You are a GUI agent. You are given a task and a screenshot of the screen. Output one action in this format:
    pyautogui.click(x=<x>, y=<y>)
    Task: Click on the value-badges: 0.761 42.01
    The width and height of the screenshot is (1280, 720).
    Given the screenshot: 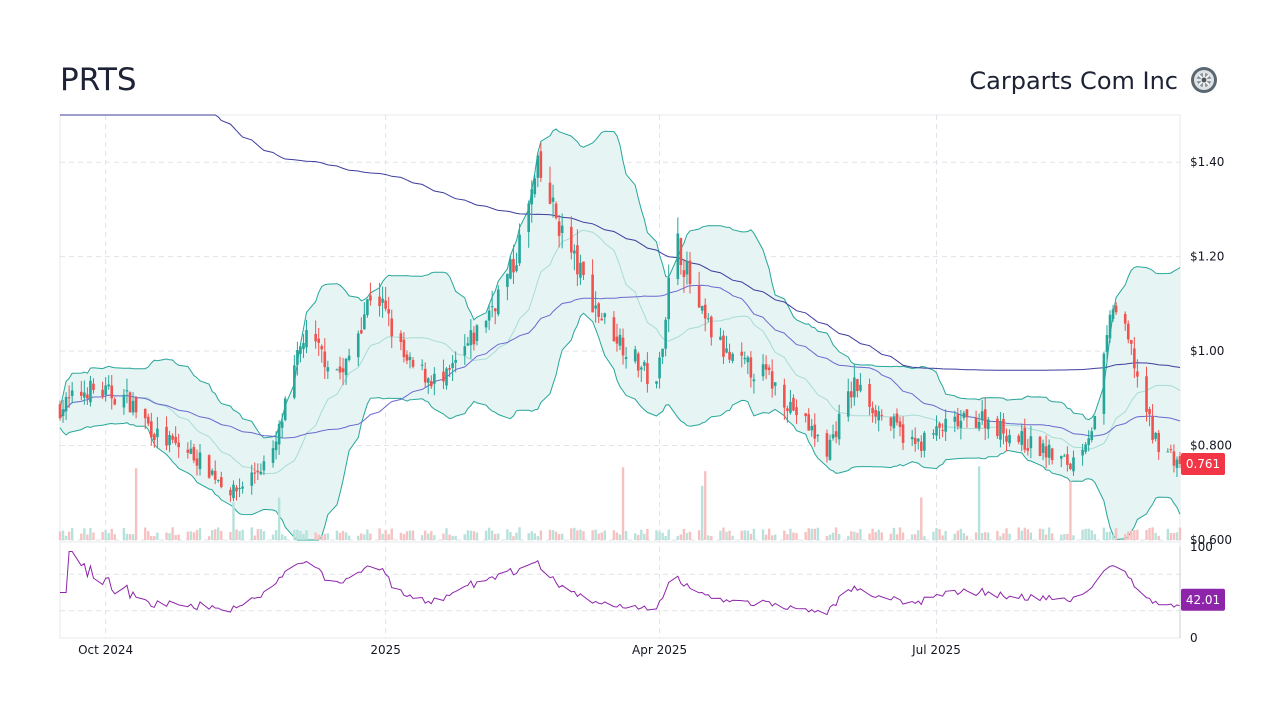 What is the action you would take?
    pyautogui.click(x=1203, y=531)
    